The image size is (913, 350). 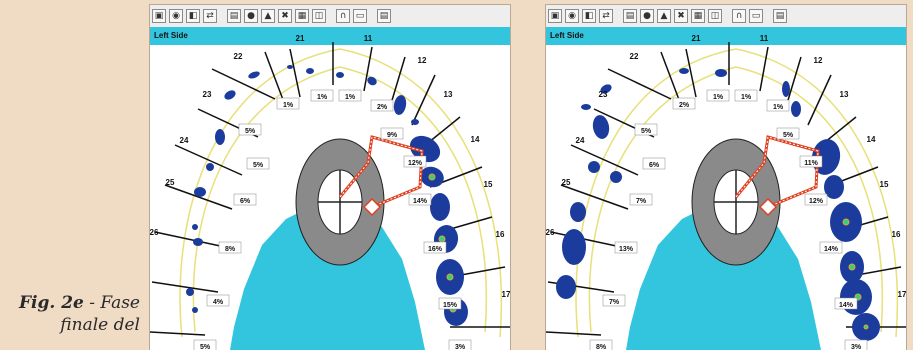 I want to click on percent-label: 13%, so click(x=626, y=249).